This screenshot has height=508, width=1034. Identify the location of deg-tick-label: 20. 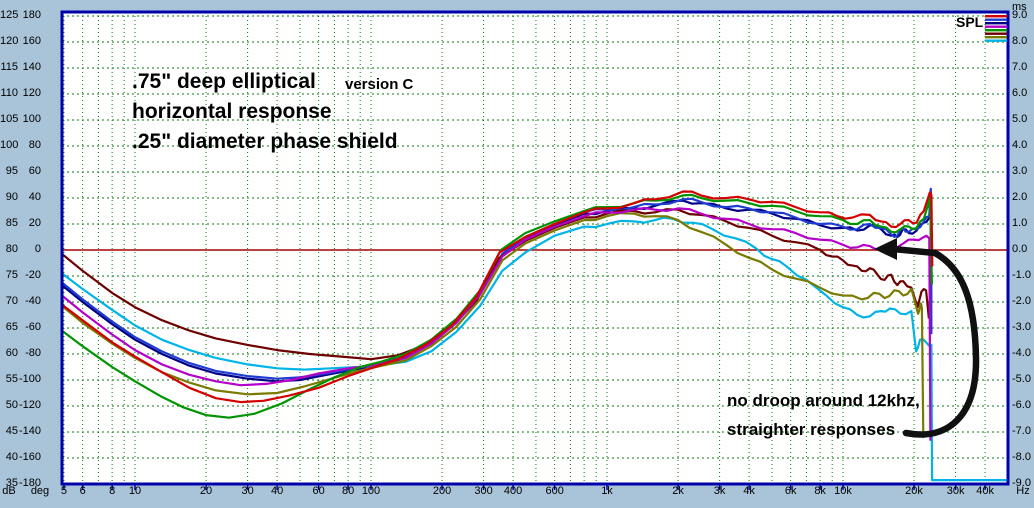
(34, 223).